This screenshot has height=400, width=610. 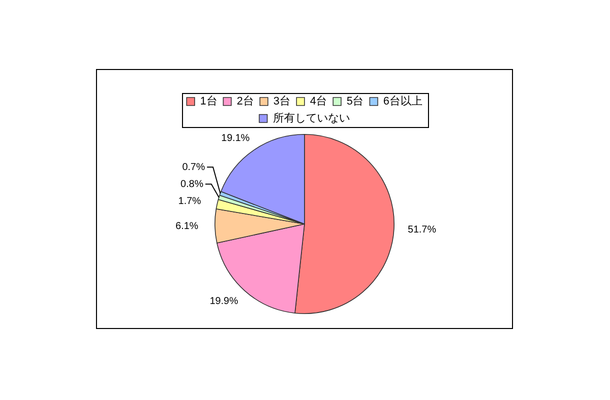 I want to click on legend-label: 5台, so click(x=355, y=101).